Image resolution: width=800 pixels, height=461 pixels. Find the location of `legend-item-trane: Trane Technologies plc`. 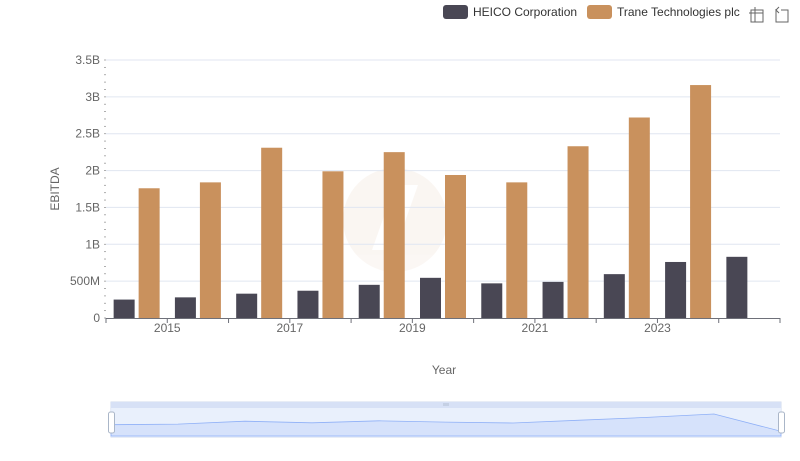

legend-item-trane: Trane Technologies plc is located at coordinates (663, 12).